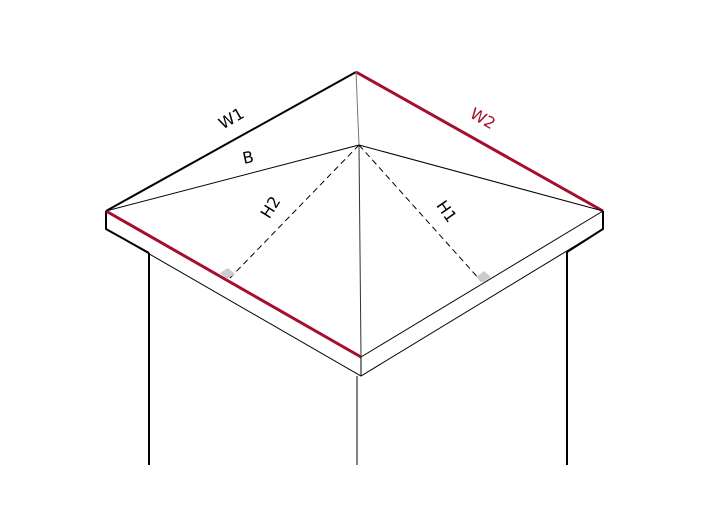 The width and height of the screenshot is (720, 516). Describe the element at coordinates (482, 284) in the screenshot. I see `edge-front-right` at that location.